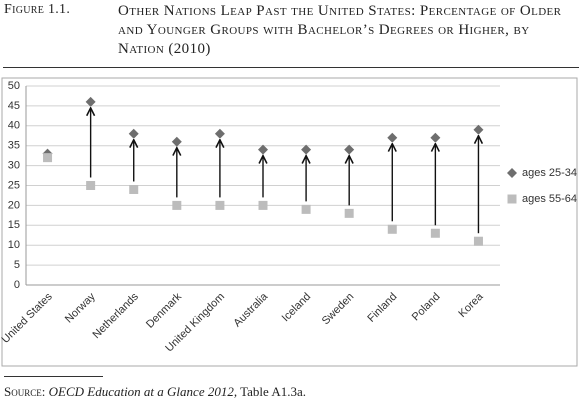 Image resolution: width=582 pixels, height=403 pixels. Describe the element at coordinates (14, 205) in the screenshot. I see `y-tick-label: 20` at that location.